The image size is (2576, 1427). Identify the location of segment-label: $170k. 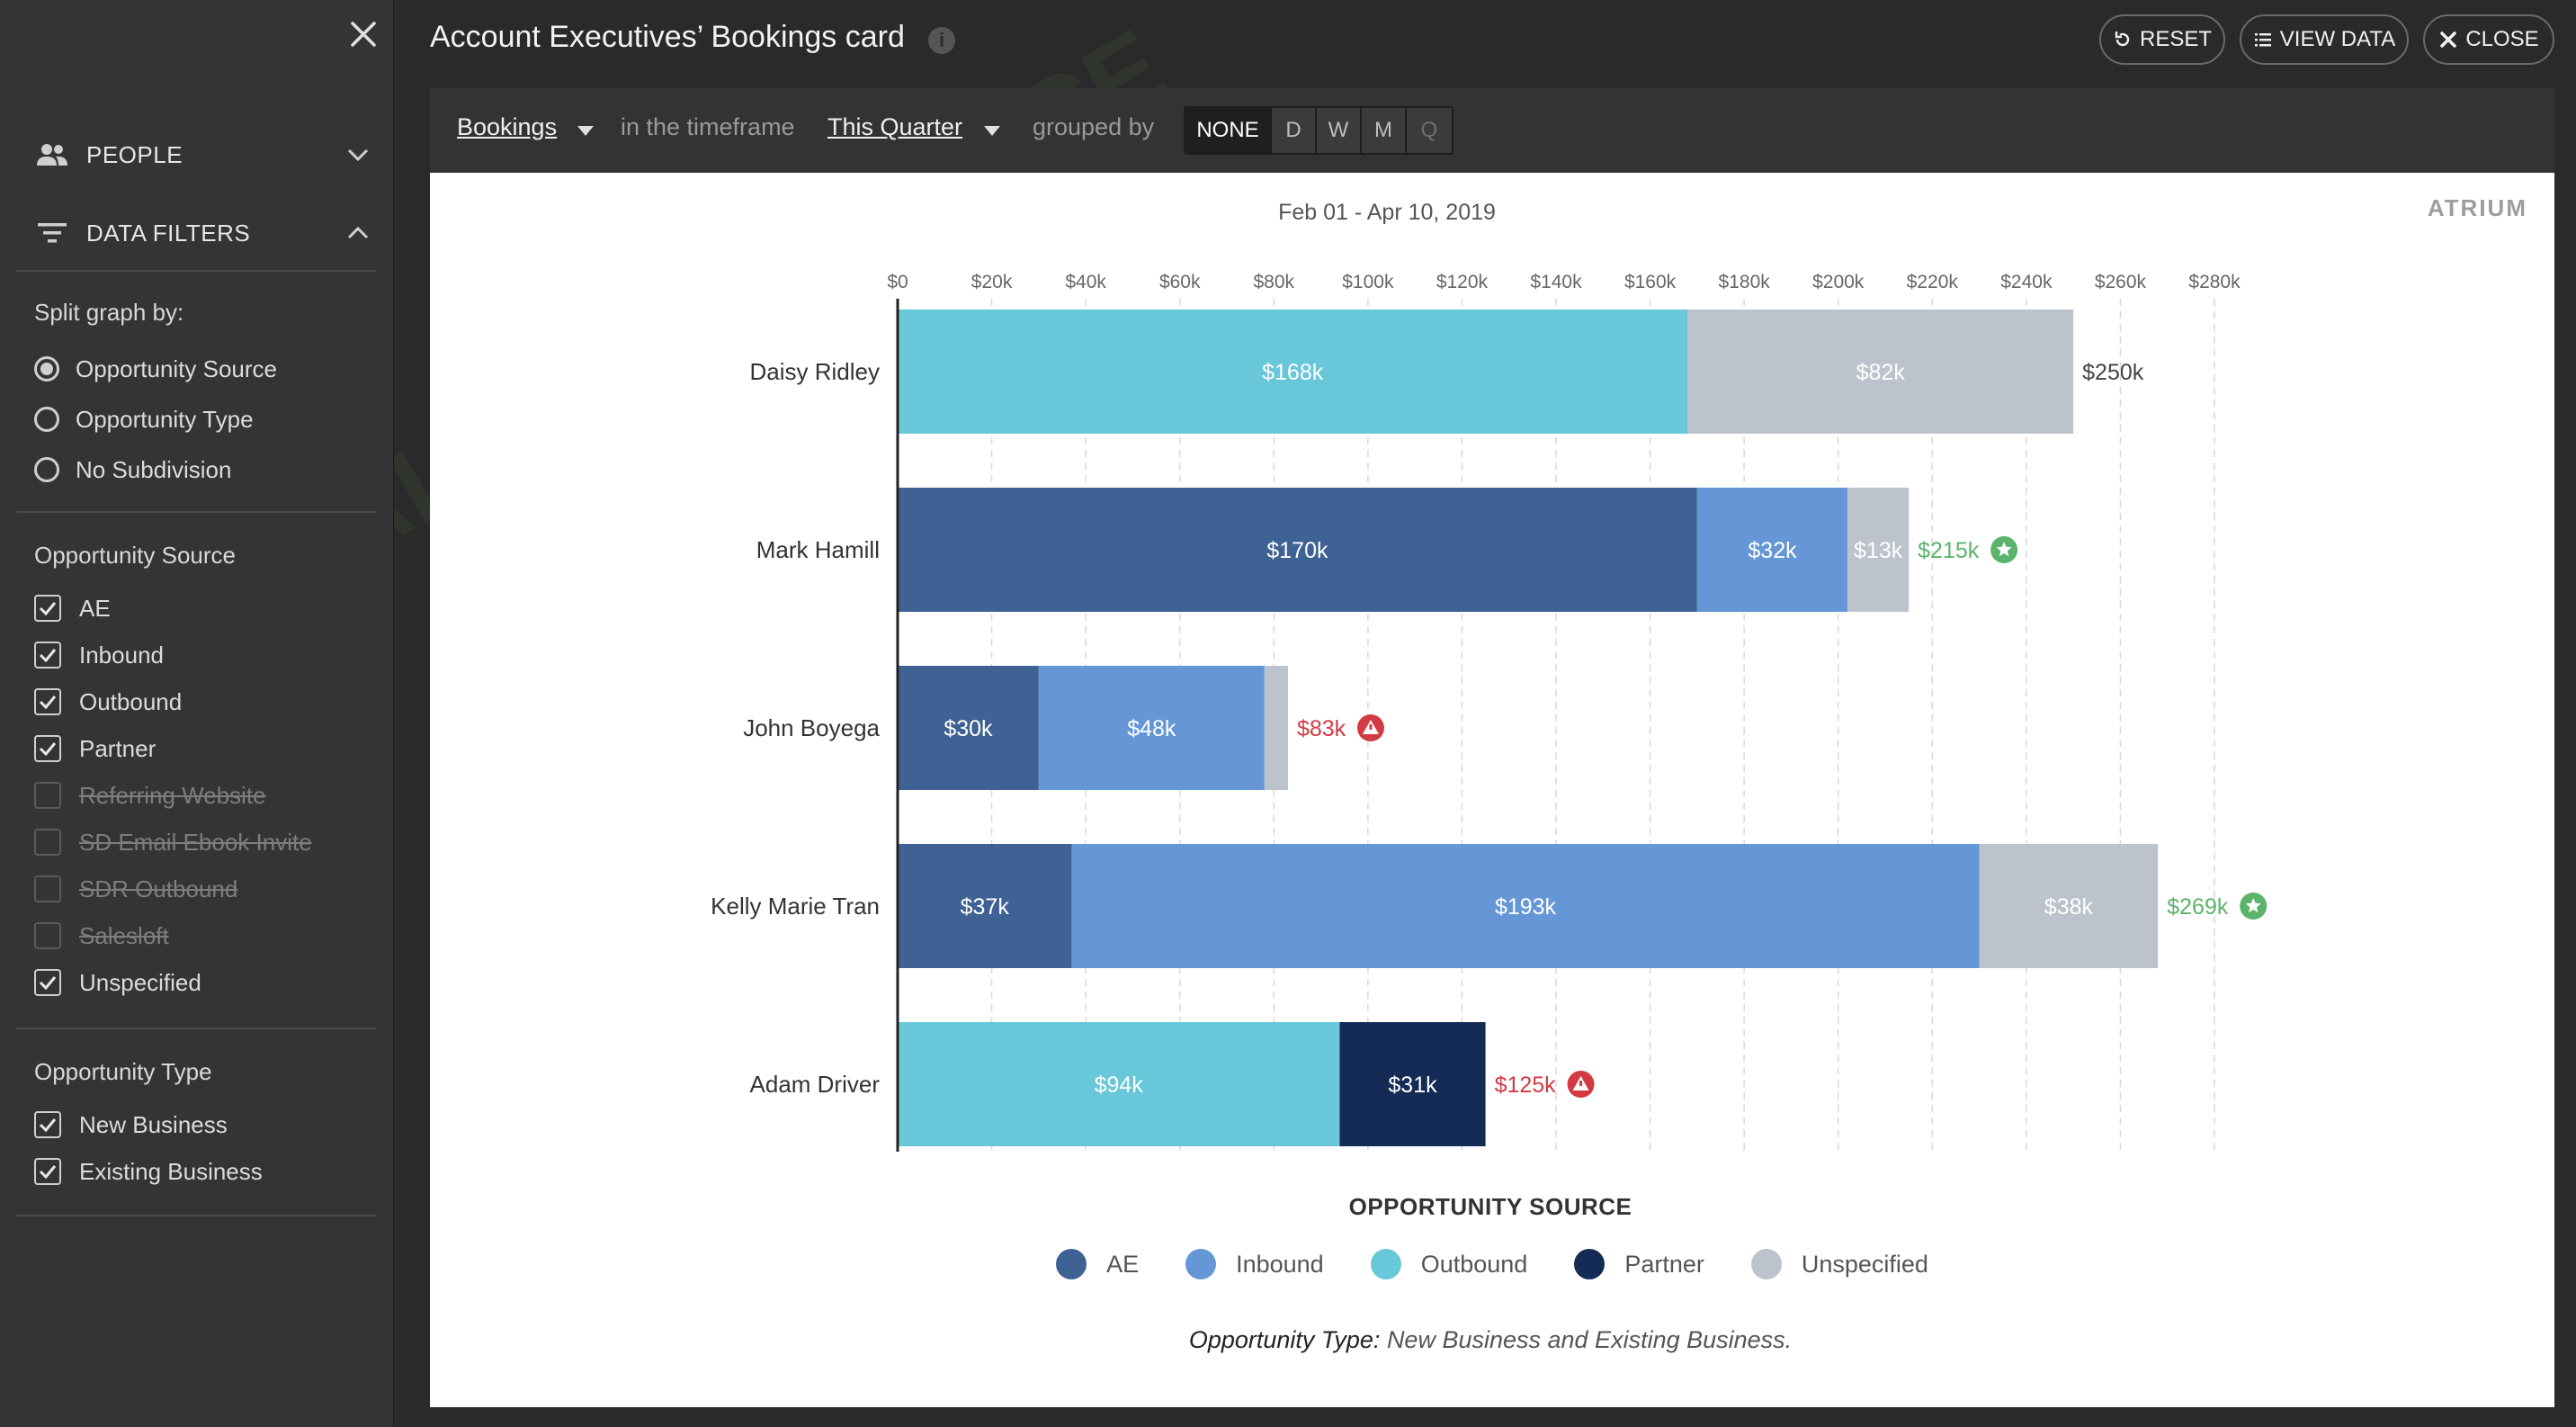
(1297, 550).